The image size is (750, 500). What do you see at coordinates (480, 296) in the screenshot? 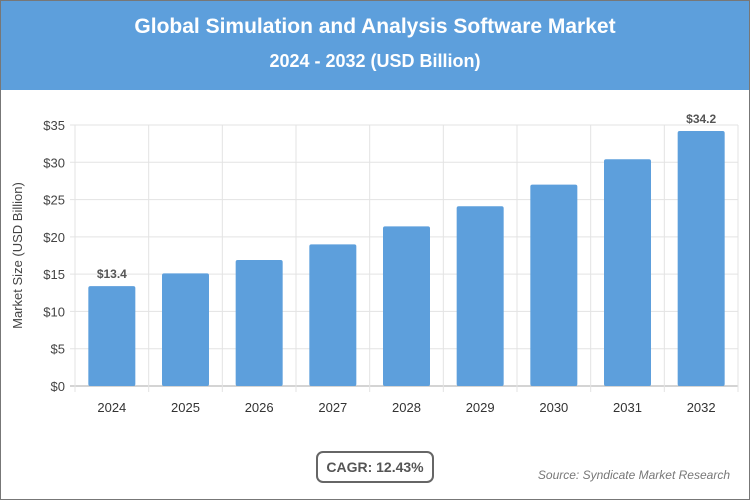
I see `bar-2029` at bounding box center [480, 296].